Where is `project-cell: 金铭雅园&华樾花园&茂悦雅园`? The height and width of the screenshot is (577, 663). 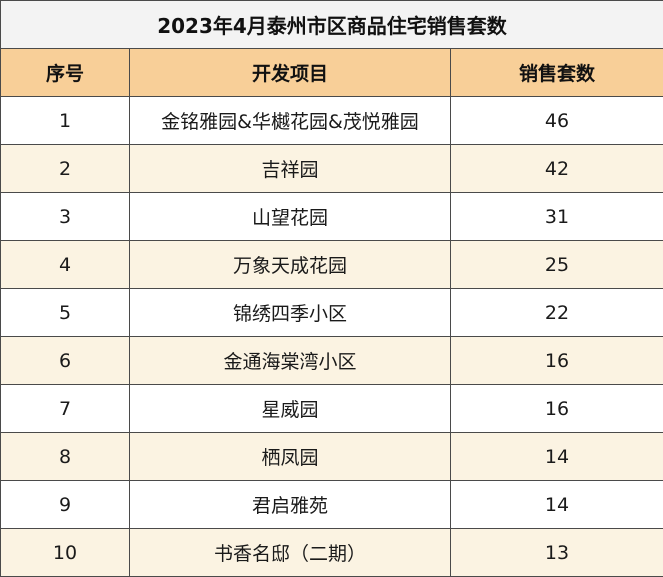 project-cell: 金铭雅园&华樾花园&茂悦雅园 is located at coordinates (290, 120).